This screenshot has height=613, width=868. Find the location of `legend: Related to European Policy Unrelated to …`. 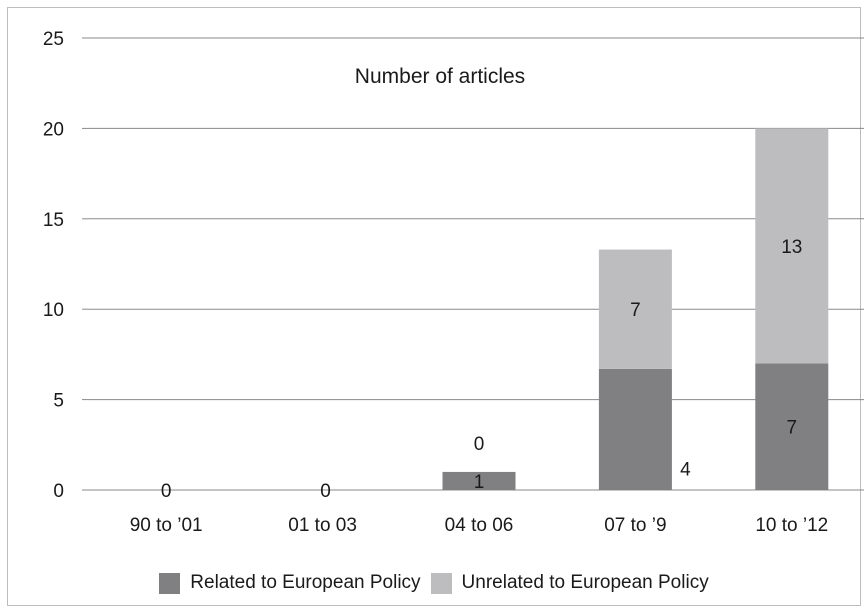

legend: Related to European Policy Unrelated to … is located at coordinates (434, 583).